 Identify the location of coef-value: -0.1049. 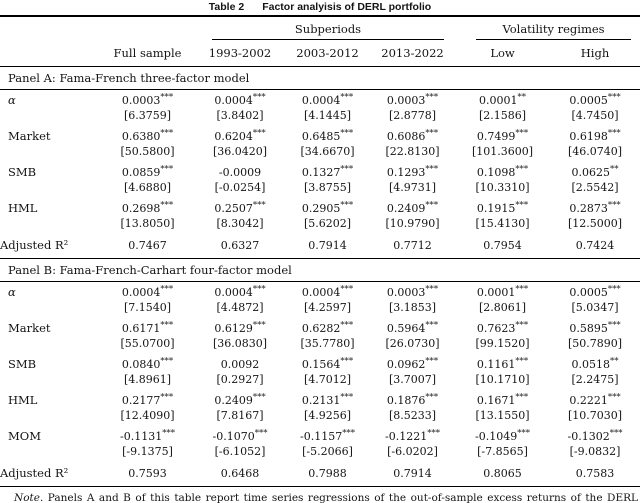
(496, 436).